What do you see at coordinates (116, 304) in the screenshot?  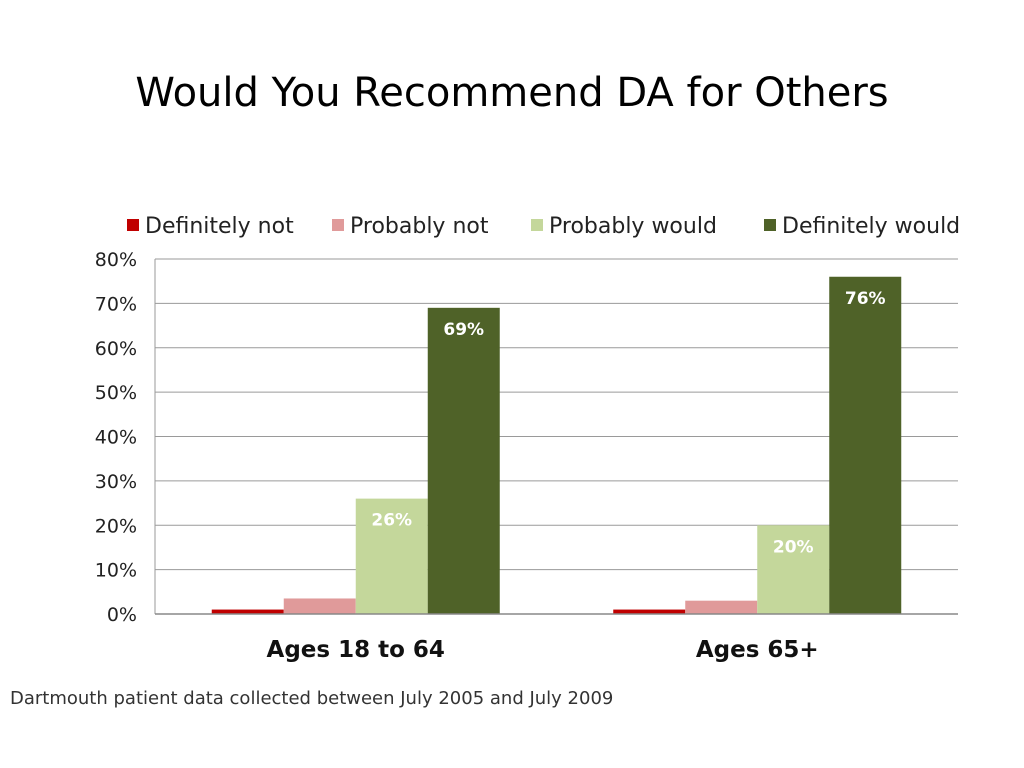 I see `y-tick-label: 70%` at bounding box center [116, 304].